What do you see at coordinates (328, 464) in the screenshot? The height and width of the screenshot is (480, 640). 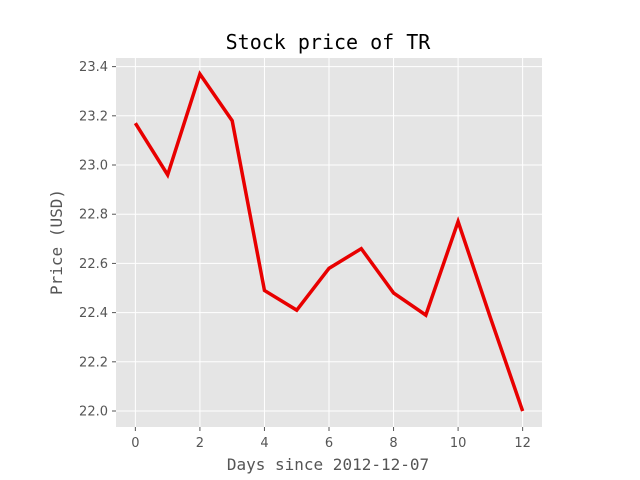 I see `x-axis-label: Days since 2012-12-07` at bounding box center [328, 464].